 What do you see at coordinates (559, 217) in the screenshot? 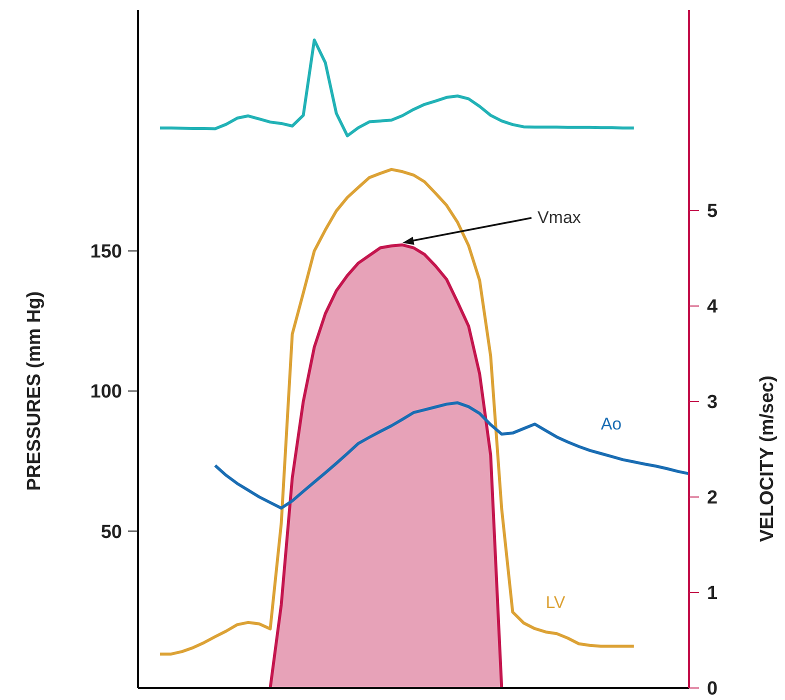
I see `annotation: Vmax` at bounding box center [559, 217].